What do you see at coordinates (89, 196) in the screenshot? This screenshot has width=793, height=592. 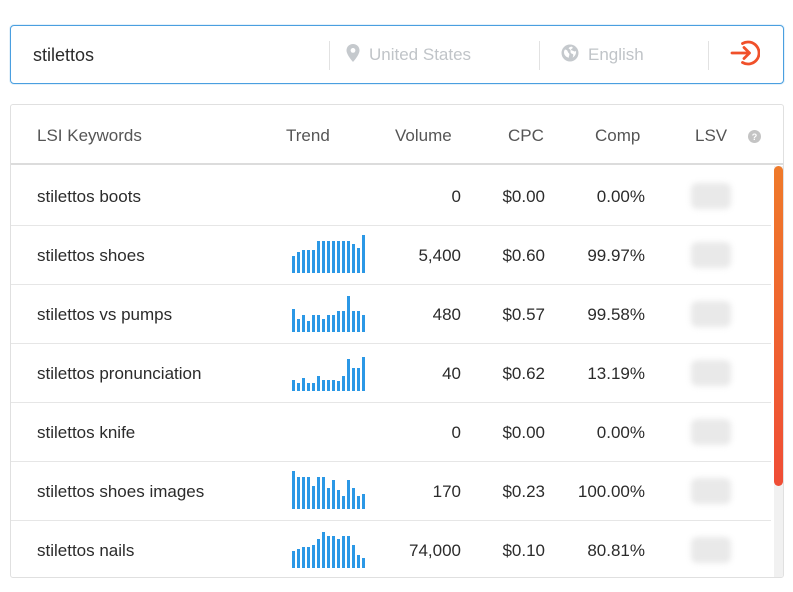 I see `keyword-cell: stilettos boots` at bounding box center [89, 196].